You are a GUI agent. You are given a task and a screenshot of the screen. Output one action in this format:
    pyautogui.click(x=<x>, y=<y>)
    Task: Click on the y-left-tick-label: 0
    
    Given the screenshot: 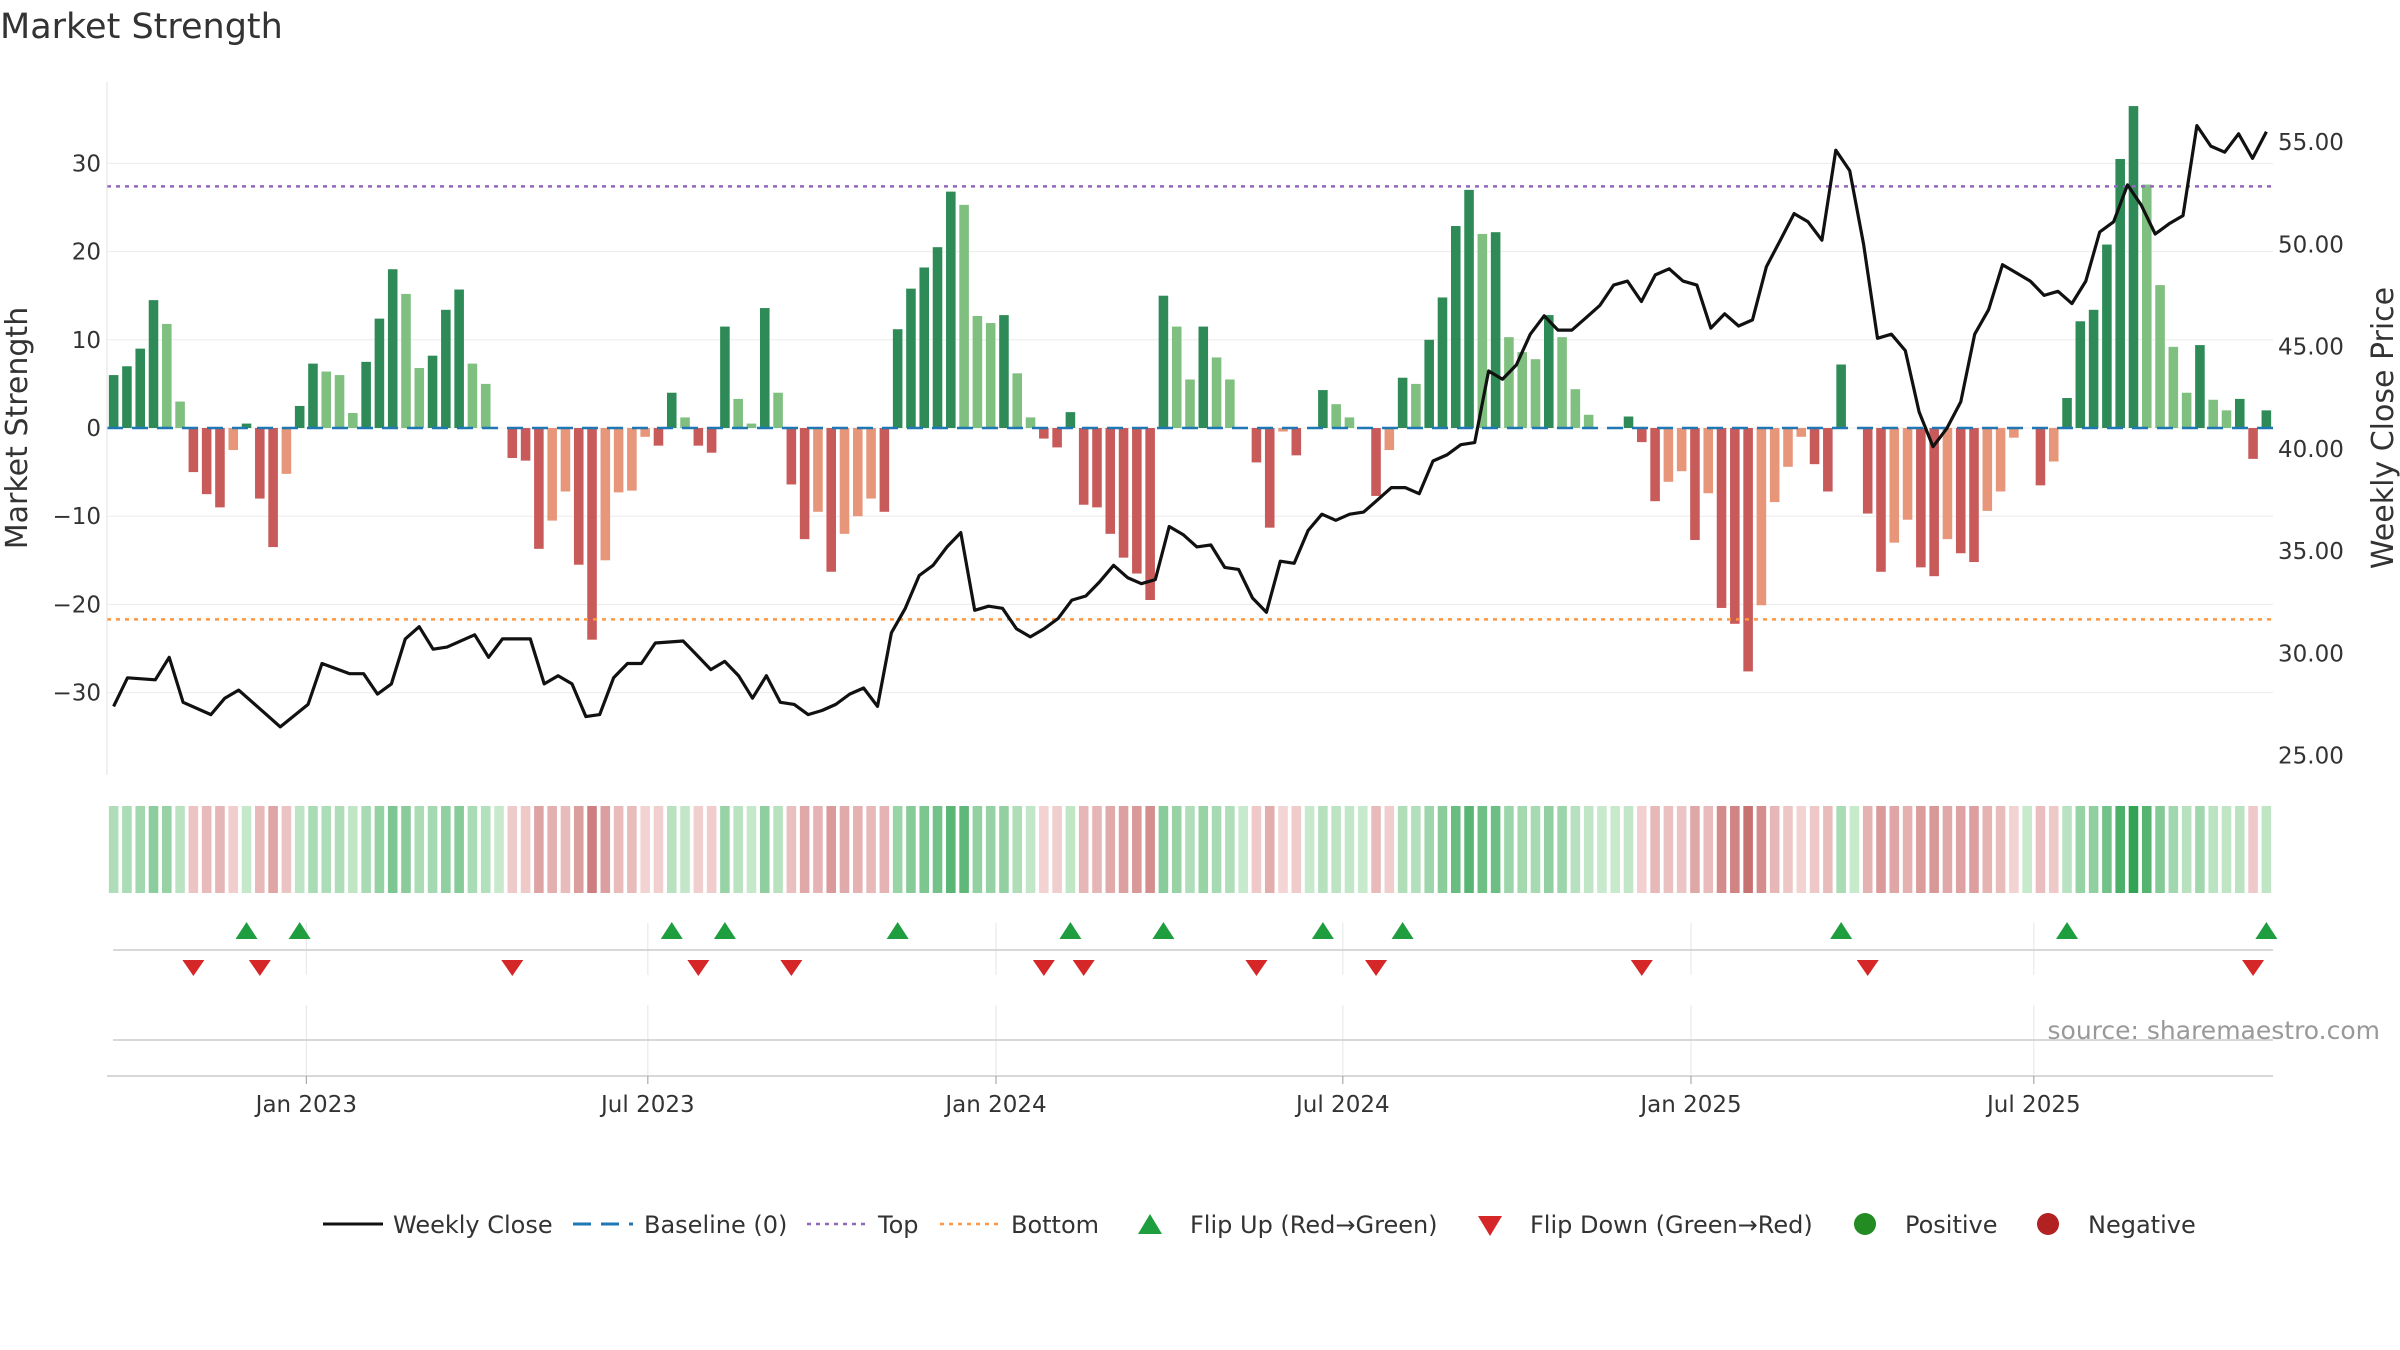 What is the action you would take?
    pyautogui.click(x=93, y=429)
    